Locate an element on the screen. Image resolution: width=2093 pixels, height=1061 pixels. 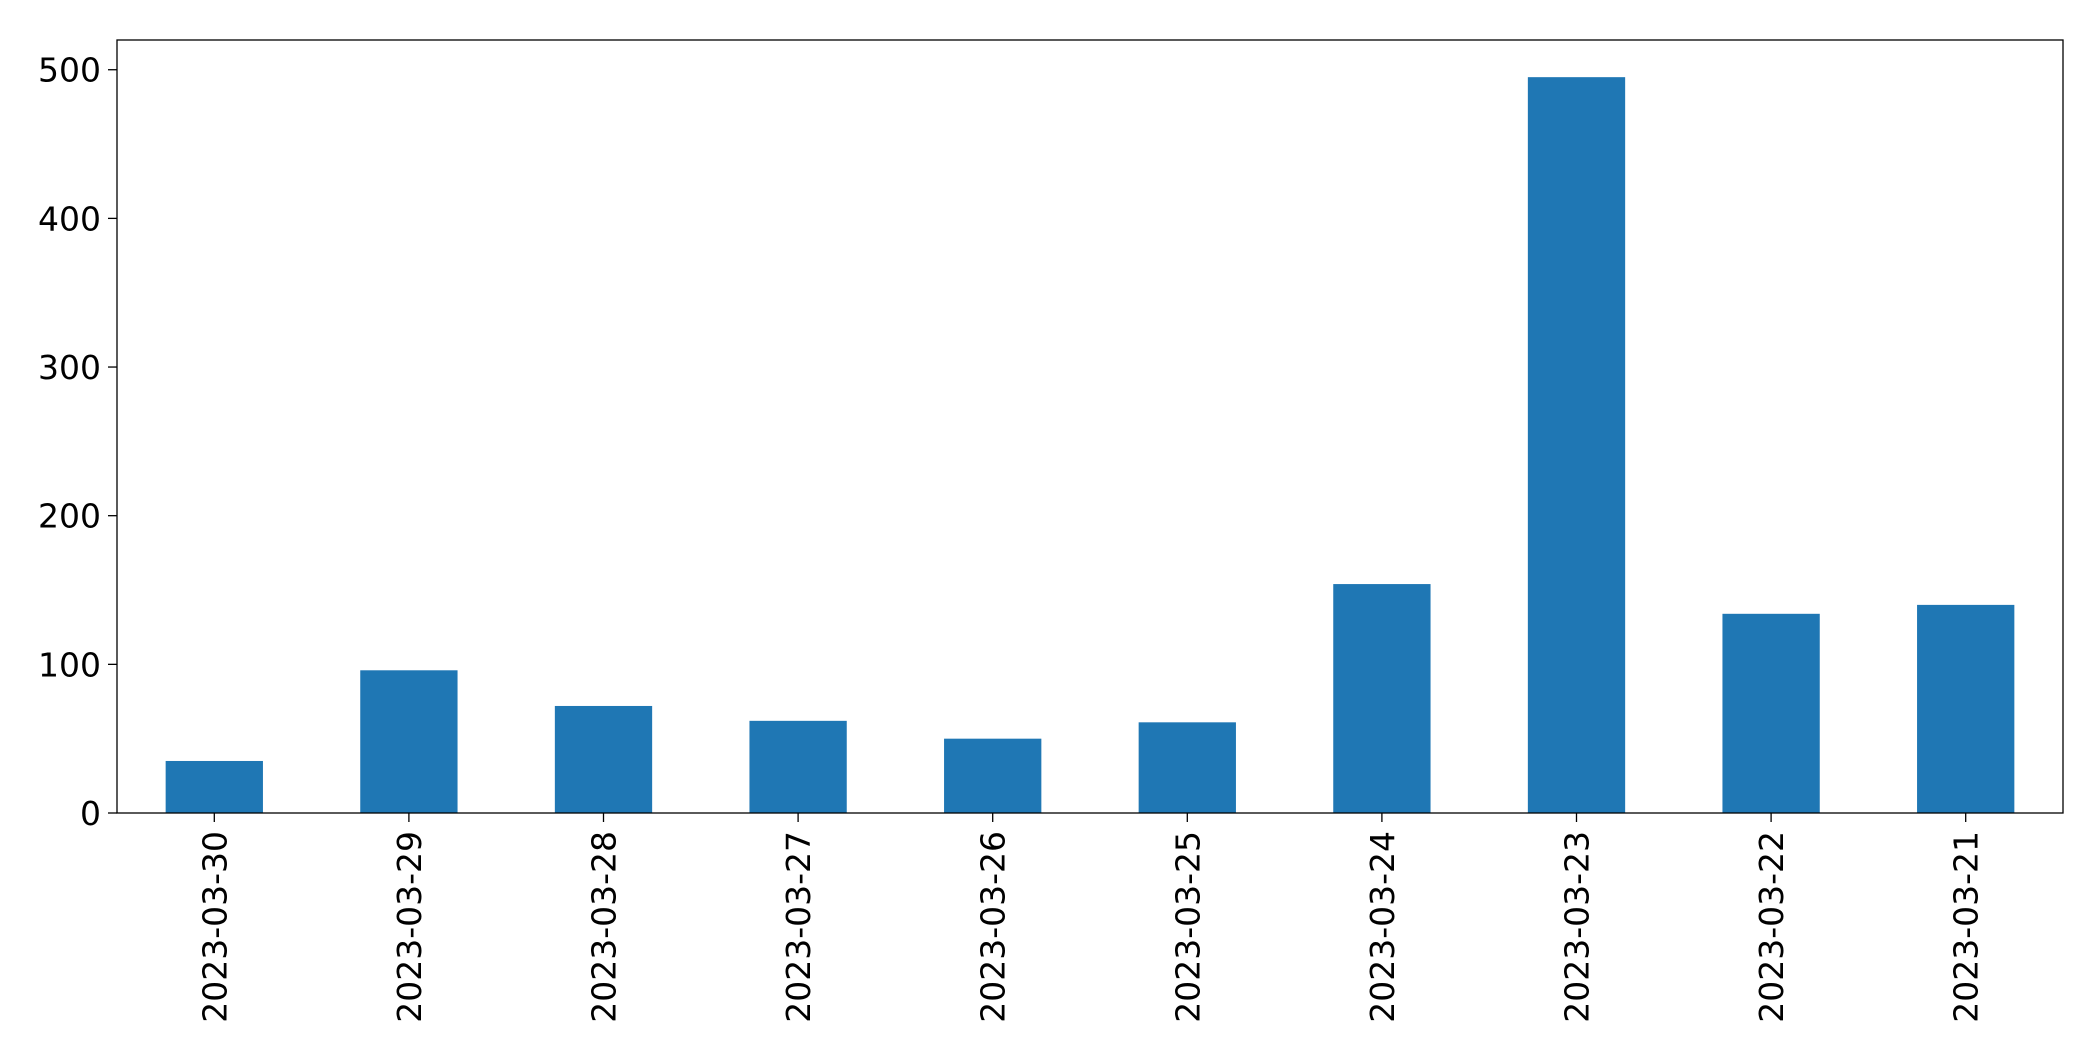
x-tick-label: 2023-03-26 is located at coordinates (993, 927).